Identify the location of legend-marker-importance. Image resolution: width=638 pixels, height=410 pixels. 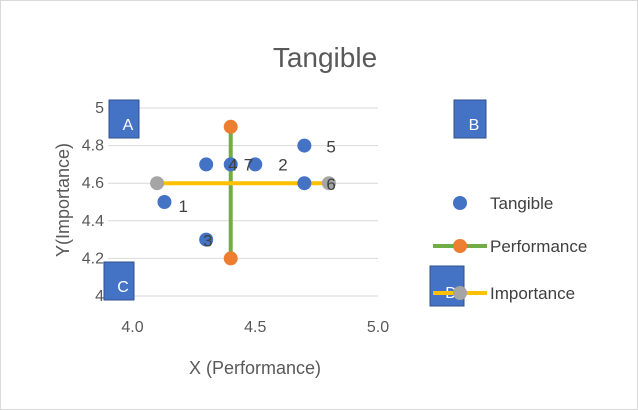
(460, 293).